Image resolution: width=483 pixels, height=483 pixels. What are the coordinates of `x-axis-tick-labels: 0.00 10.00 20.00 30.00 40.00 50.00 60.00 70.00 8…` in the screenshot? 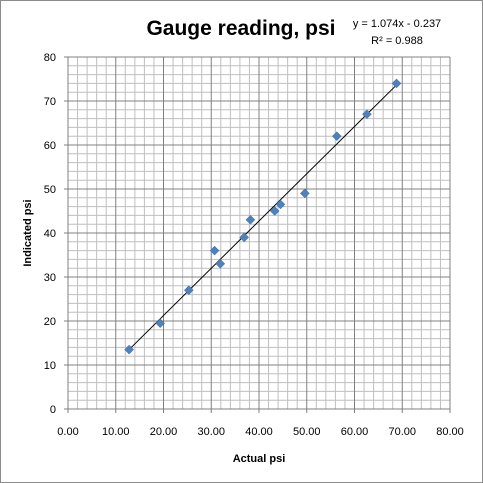 It's located at (260, 423).